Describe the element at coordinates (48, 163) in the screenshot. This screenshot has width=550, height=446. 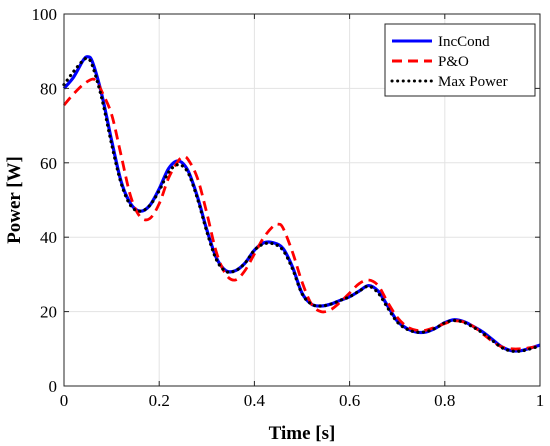
I see `y-tick-label: 60` at that location.